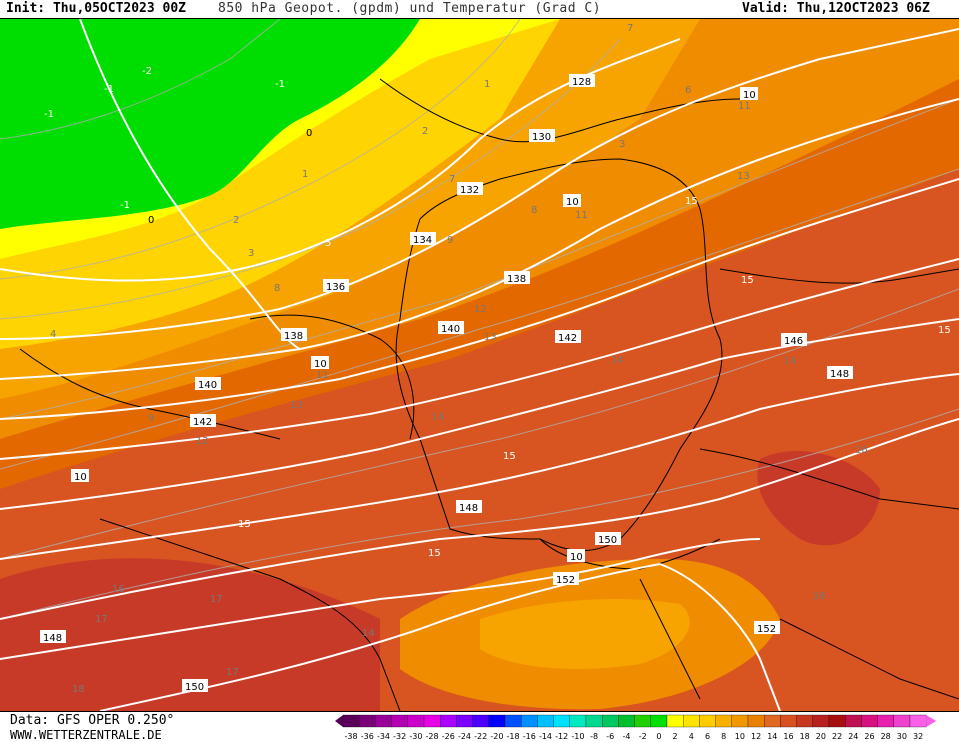 This screenshot has height=742, width=959. I want to click on geo-label-136b: 138, so click(516, 279).